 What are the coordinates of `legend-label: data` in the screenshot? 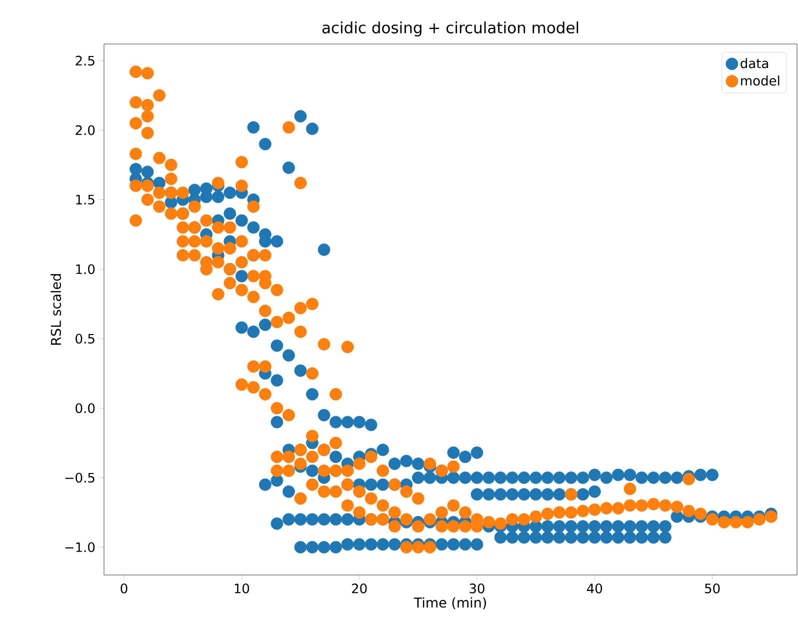 It's located at (754, 63).